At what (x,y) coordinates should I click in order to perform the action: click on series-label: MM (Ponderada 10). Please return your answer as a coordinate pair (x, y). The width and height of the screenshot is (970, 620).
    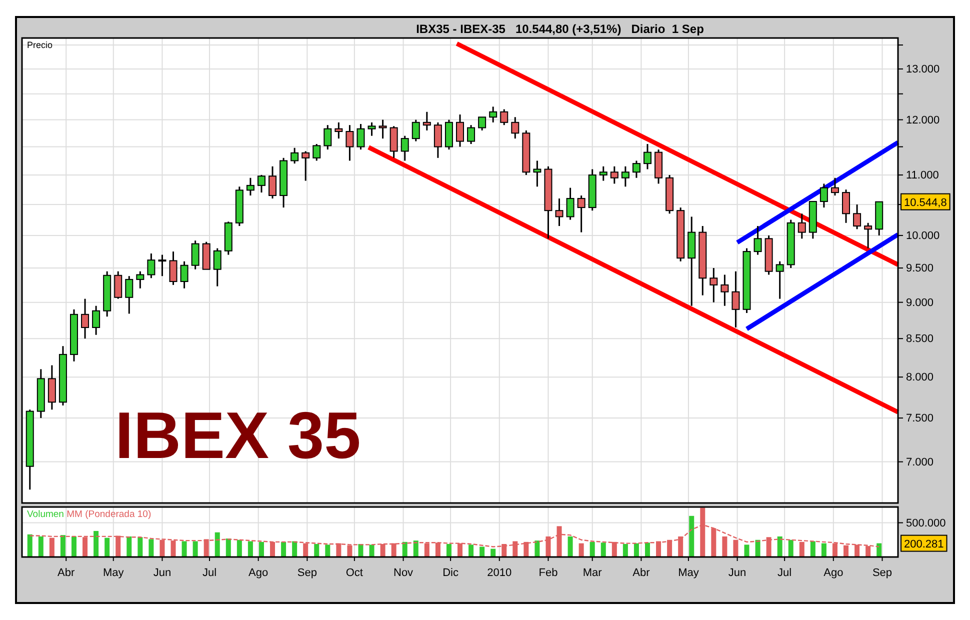
    Looking at the image, I should click on (109, 514).